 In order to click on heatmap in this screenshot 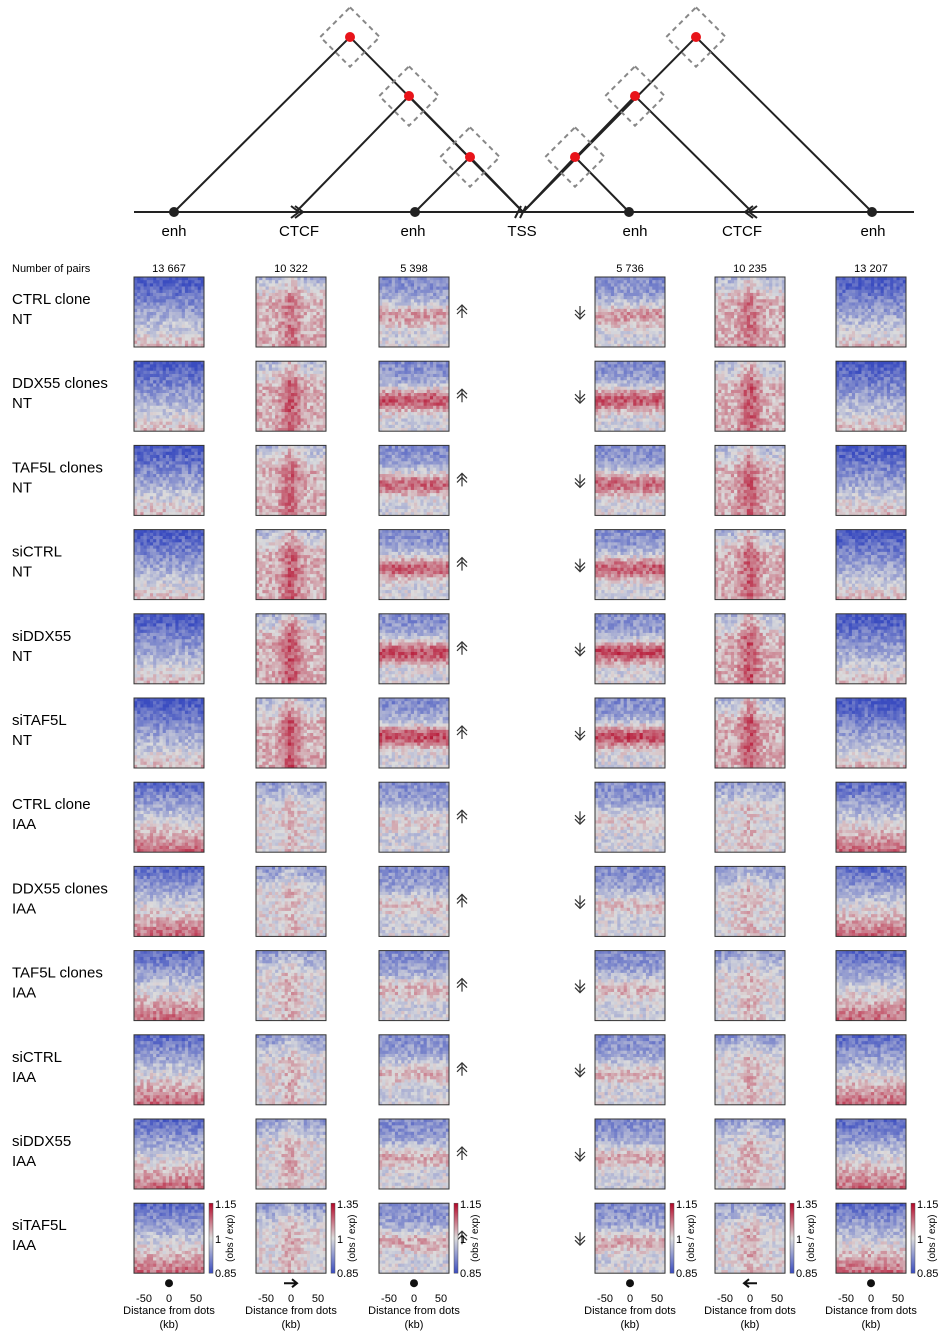, I will do `click(169, 312)`.